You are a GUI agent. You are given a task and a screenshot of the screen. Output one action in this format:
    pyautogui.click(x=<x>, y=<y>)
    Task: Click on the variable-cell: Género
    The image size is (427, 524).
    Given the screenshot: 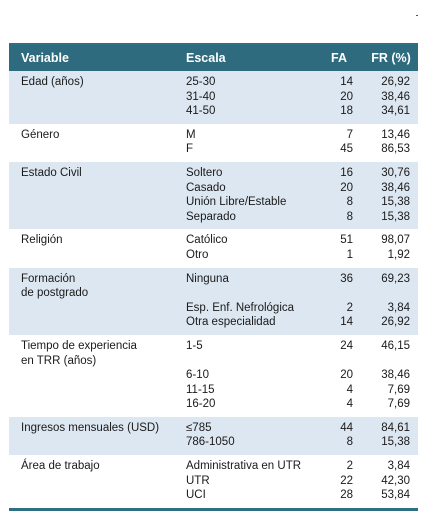 What is the action you would take?
    pyautogui.click(x=96, y=135)
    